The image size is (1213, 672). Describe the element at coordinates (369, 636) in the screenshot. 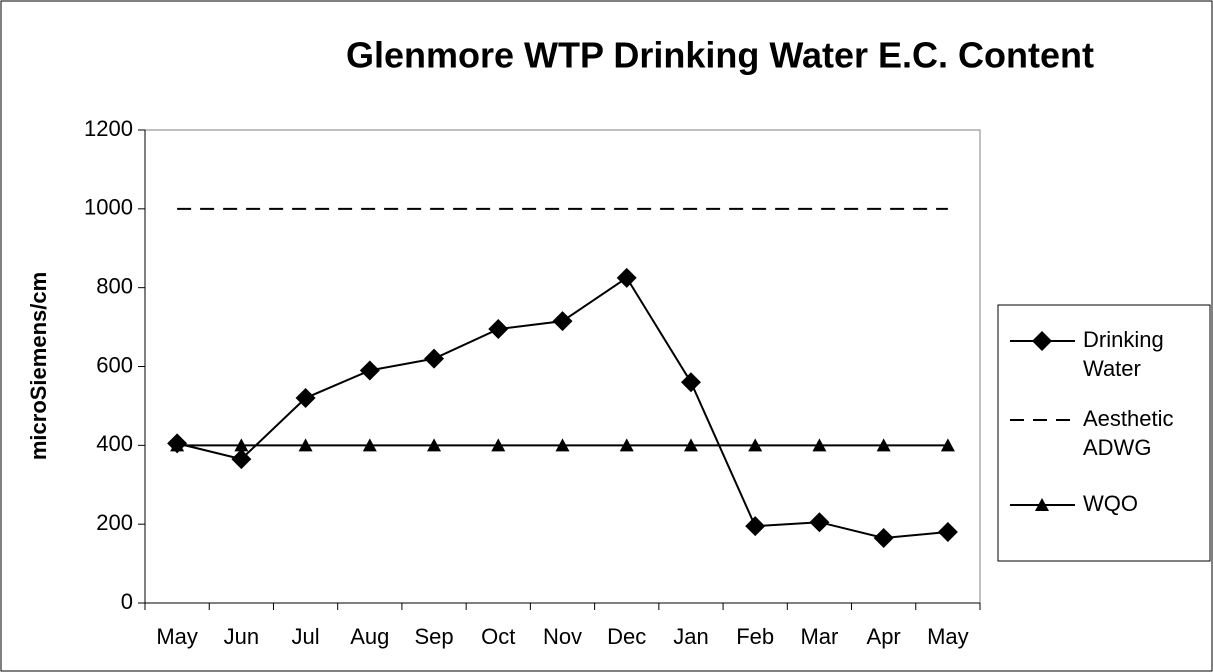

I see `x-tick-label: Aug` at that location.